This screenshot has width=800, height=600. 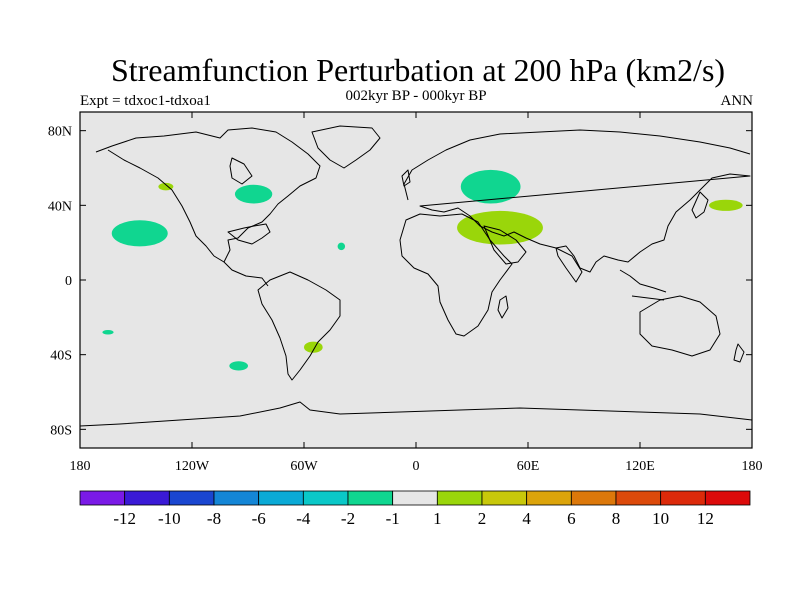 I want to click on lon-tick-label: 120E, so click(x=640, y=466).